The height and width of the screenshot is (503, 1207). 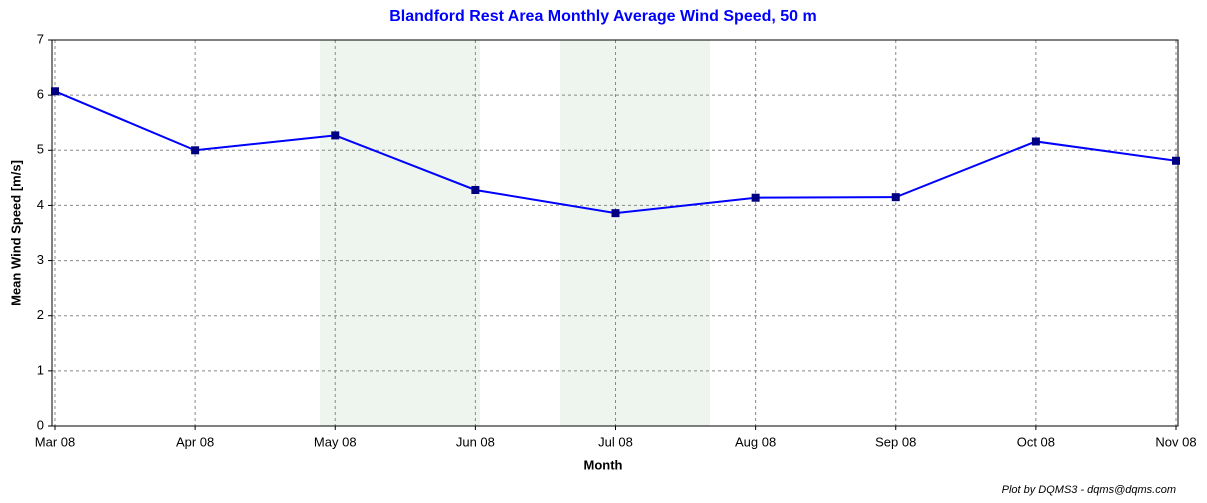 What do you see at coordinates (40, 38) in the screenshot?
I see `y-tick-label: 7` at bounding box center [40, 38].